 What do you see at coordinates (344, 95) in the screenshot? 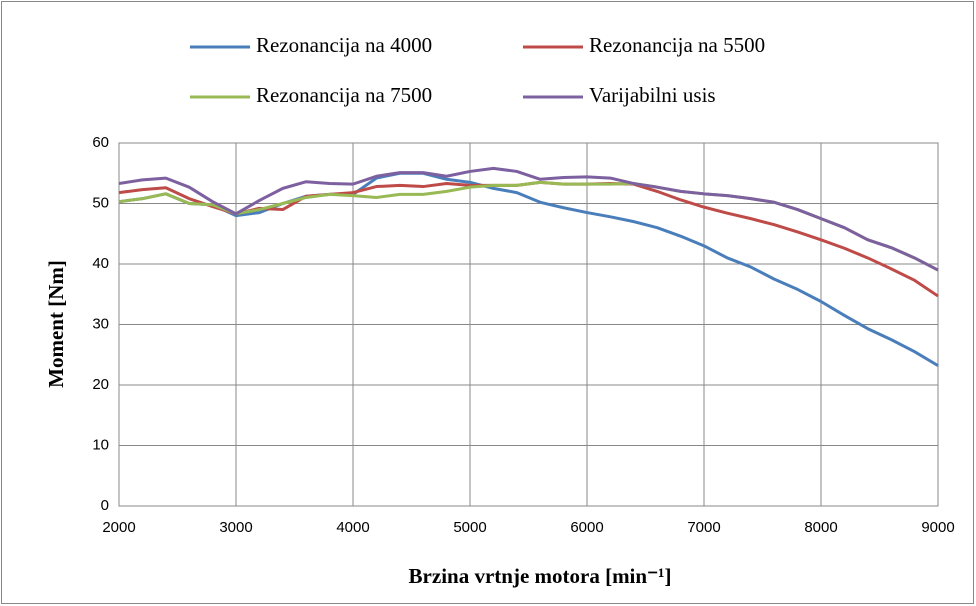
I see `legend-label: Rezonancija na 7500` at bounding box center [344, 95].